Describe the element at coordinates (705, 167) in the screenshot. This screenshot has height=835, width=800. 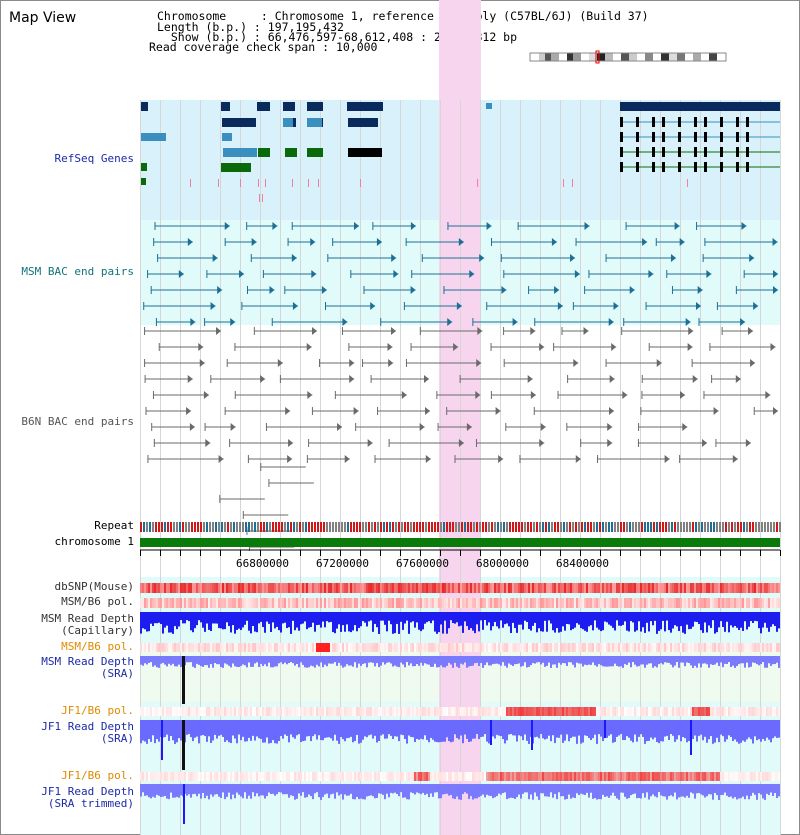
I see `gene-exon` at that location.